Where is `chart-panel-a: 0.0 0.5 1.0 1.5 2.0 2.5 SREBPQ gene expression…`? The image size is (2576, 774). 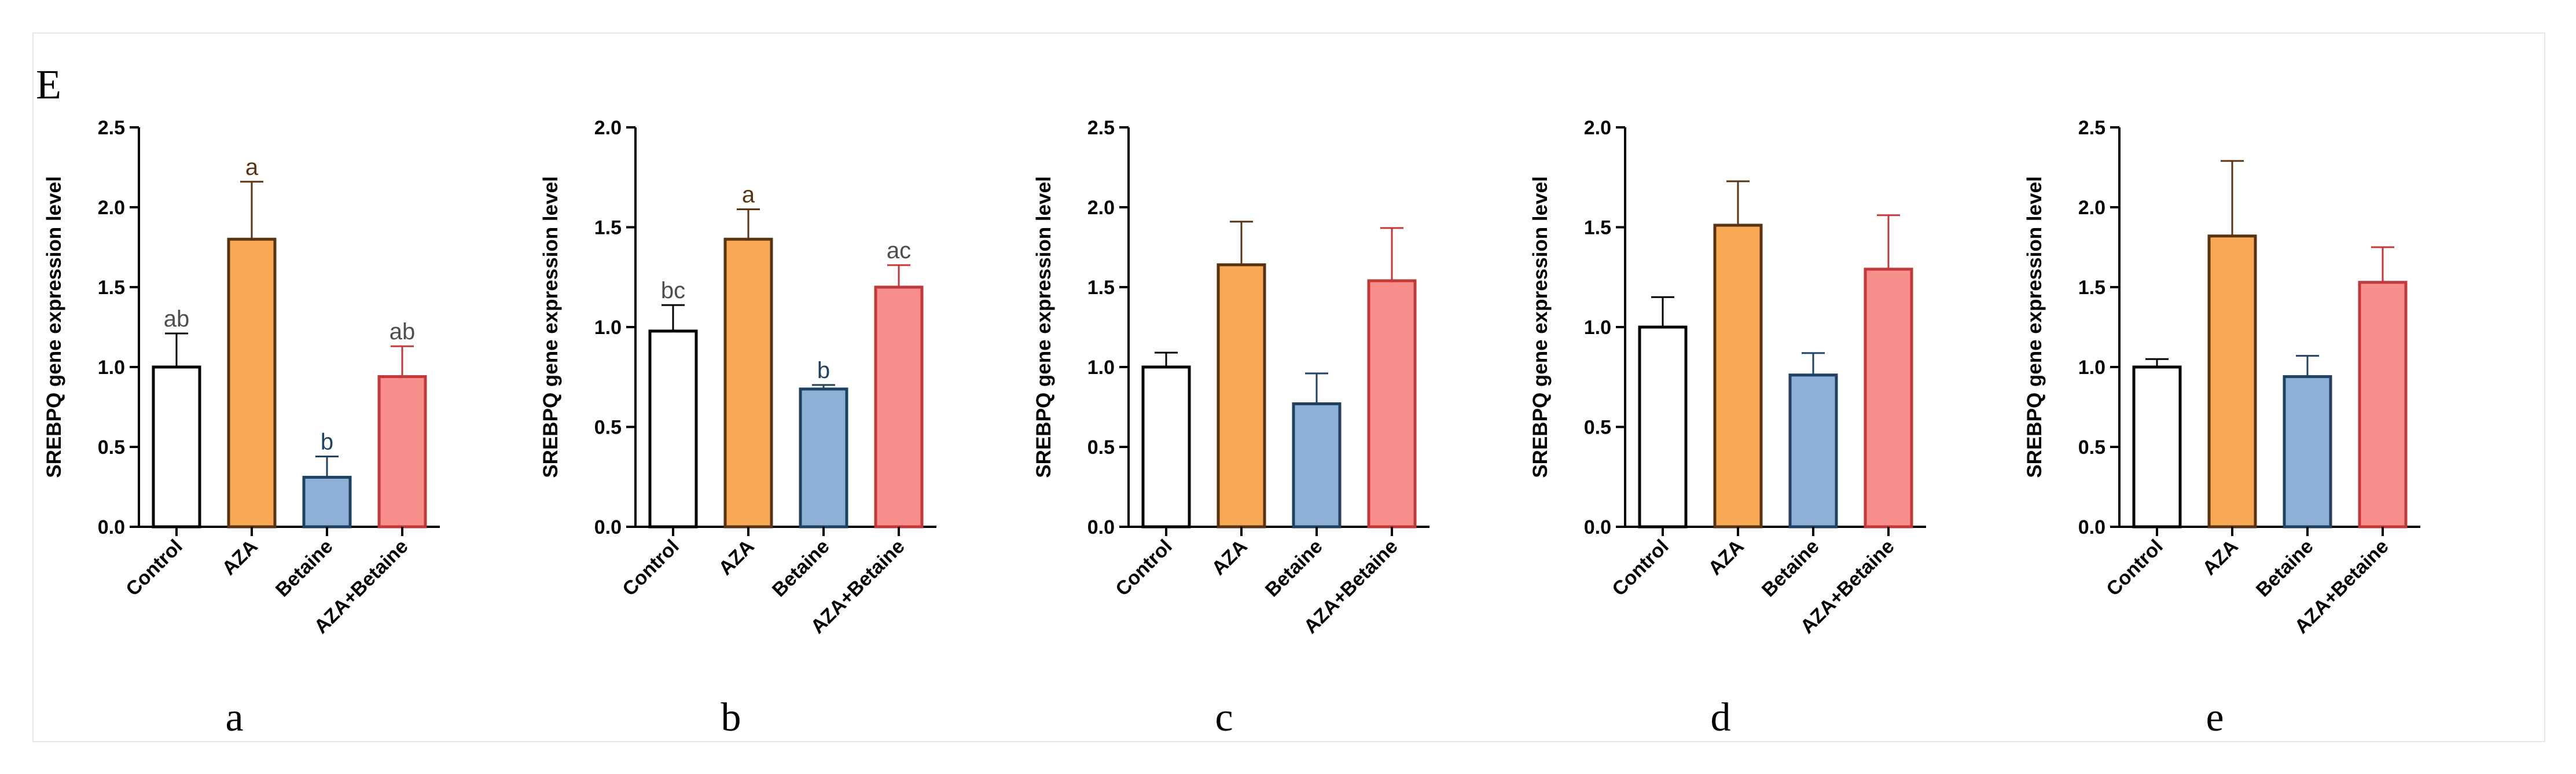
chart-panel-a: 0.0 0.5 1.0 1.5 2.0 2.5 SREBPQ gene expression… is located at coordinates (242, 428).